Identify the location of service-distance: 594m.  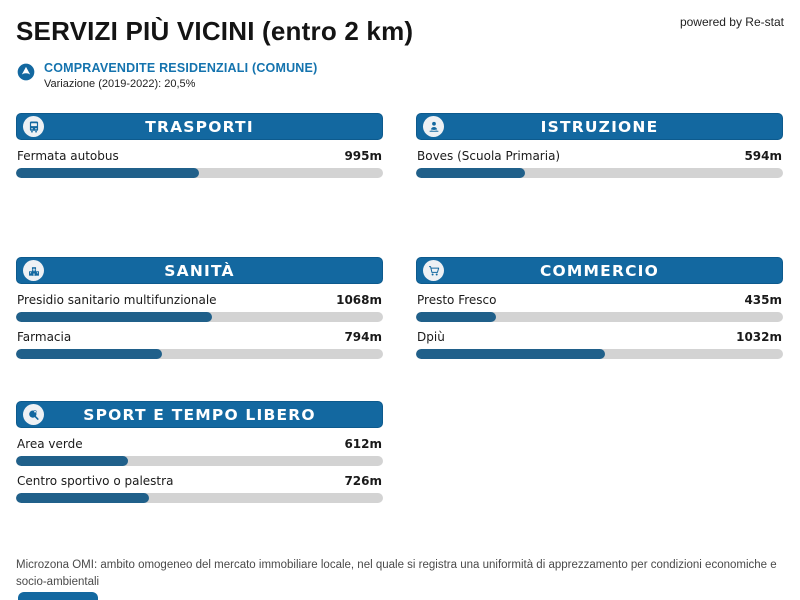
(763, 156).